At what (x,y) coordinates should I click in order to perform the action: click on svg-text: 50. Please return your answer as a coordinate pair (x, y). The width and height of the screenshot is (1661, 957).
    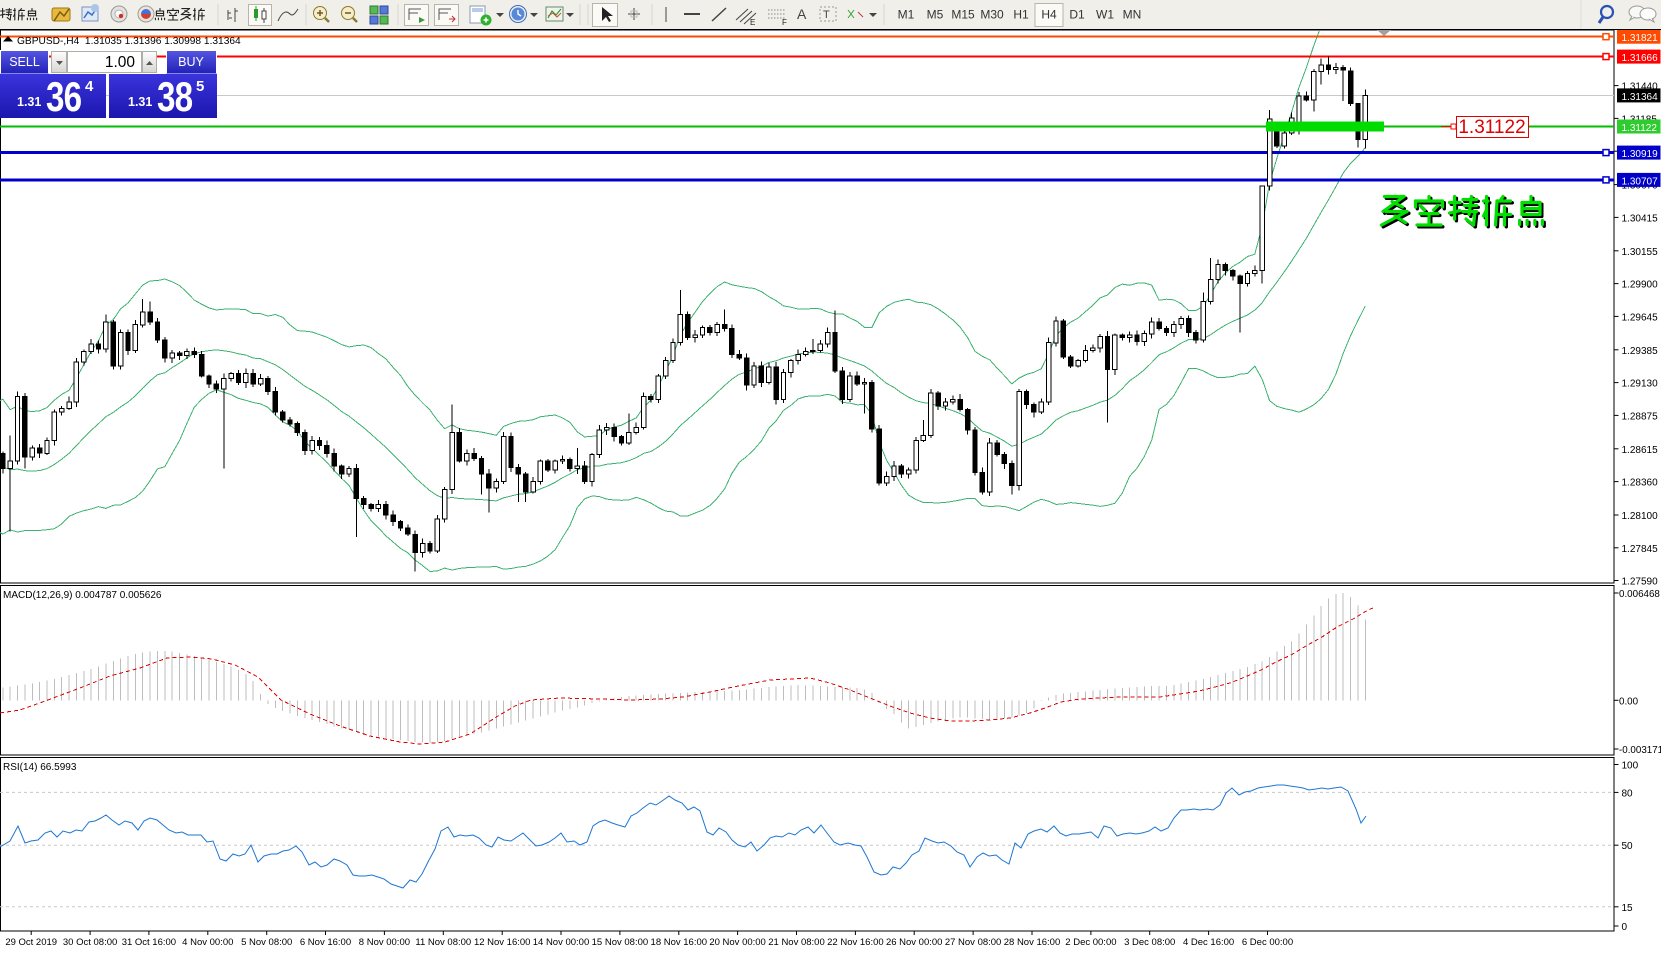
    Looking at the image, I should click on (1628, 846).